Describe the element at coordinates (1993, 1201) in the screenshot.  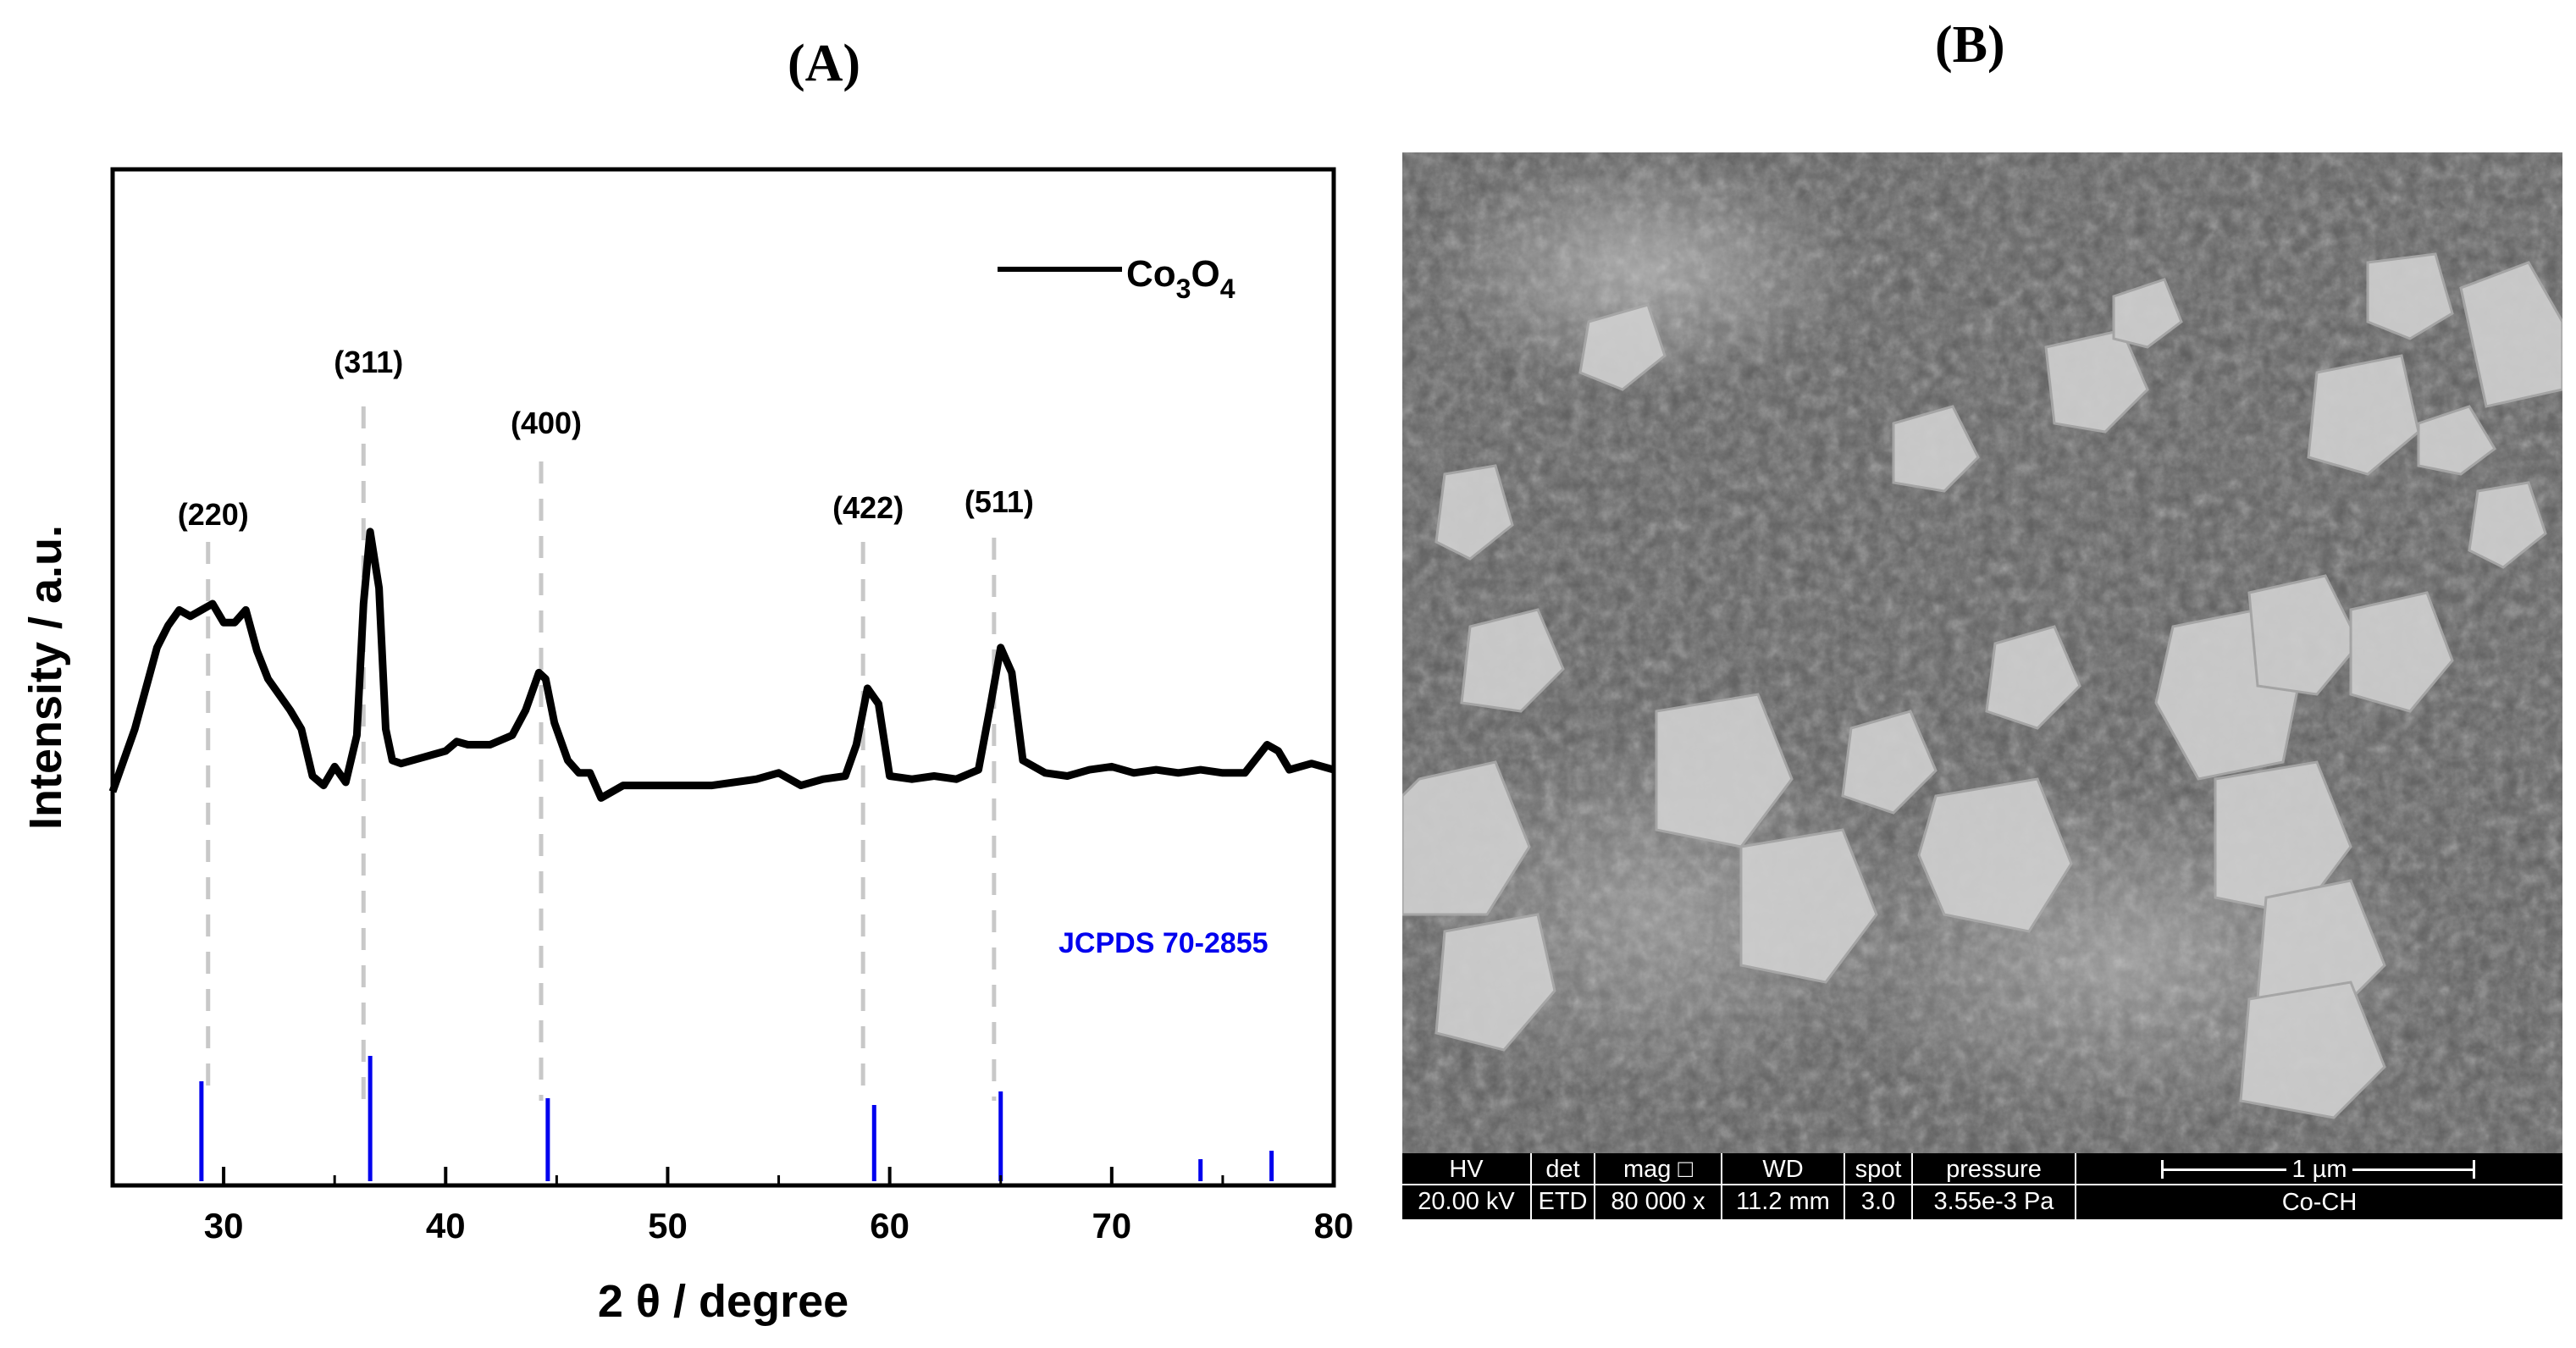
I see `sem-field-value: 3.55e-3 Pa` at that location.